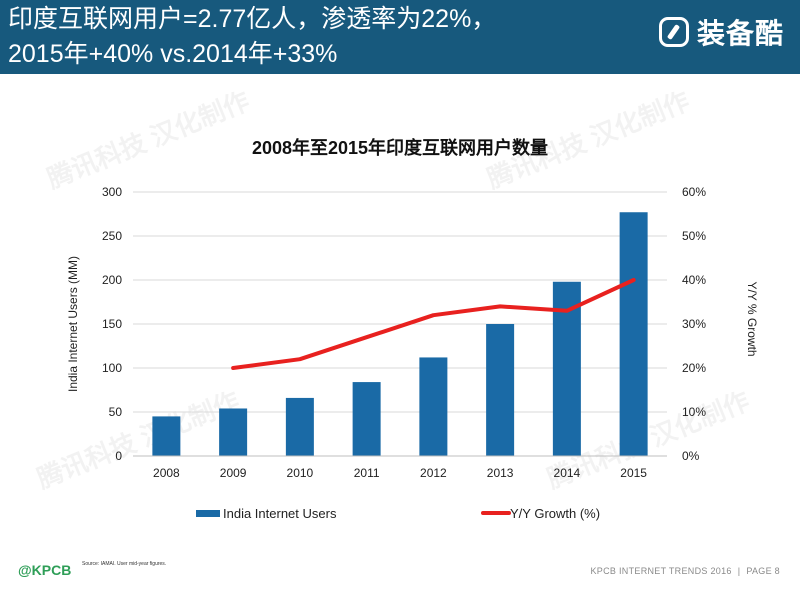 This screenshot has height=594, width=800. I want to click on x-tick-label: 2014, so click(567, 473).